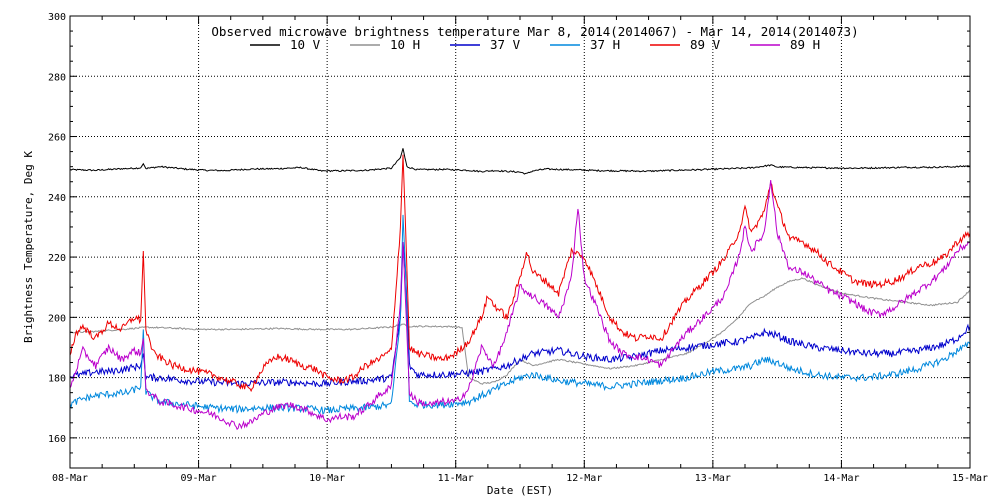  I want to click on y-tick-label: 220, so click(57, 258).